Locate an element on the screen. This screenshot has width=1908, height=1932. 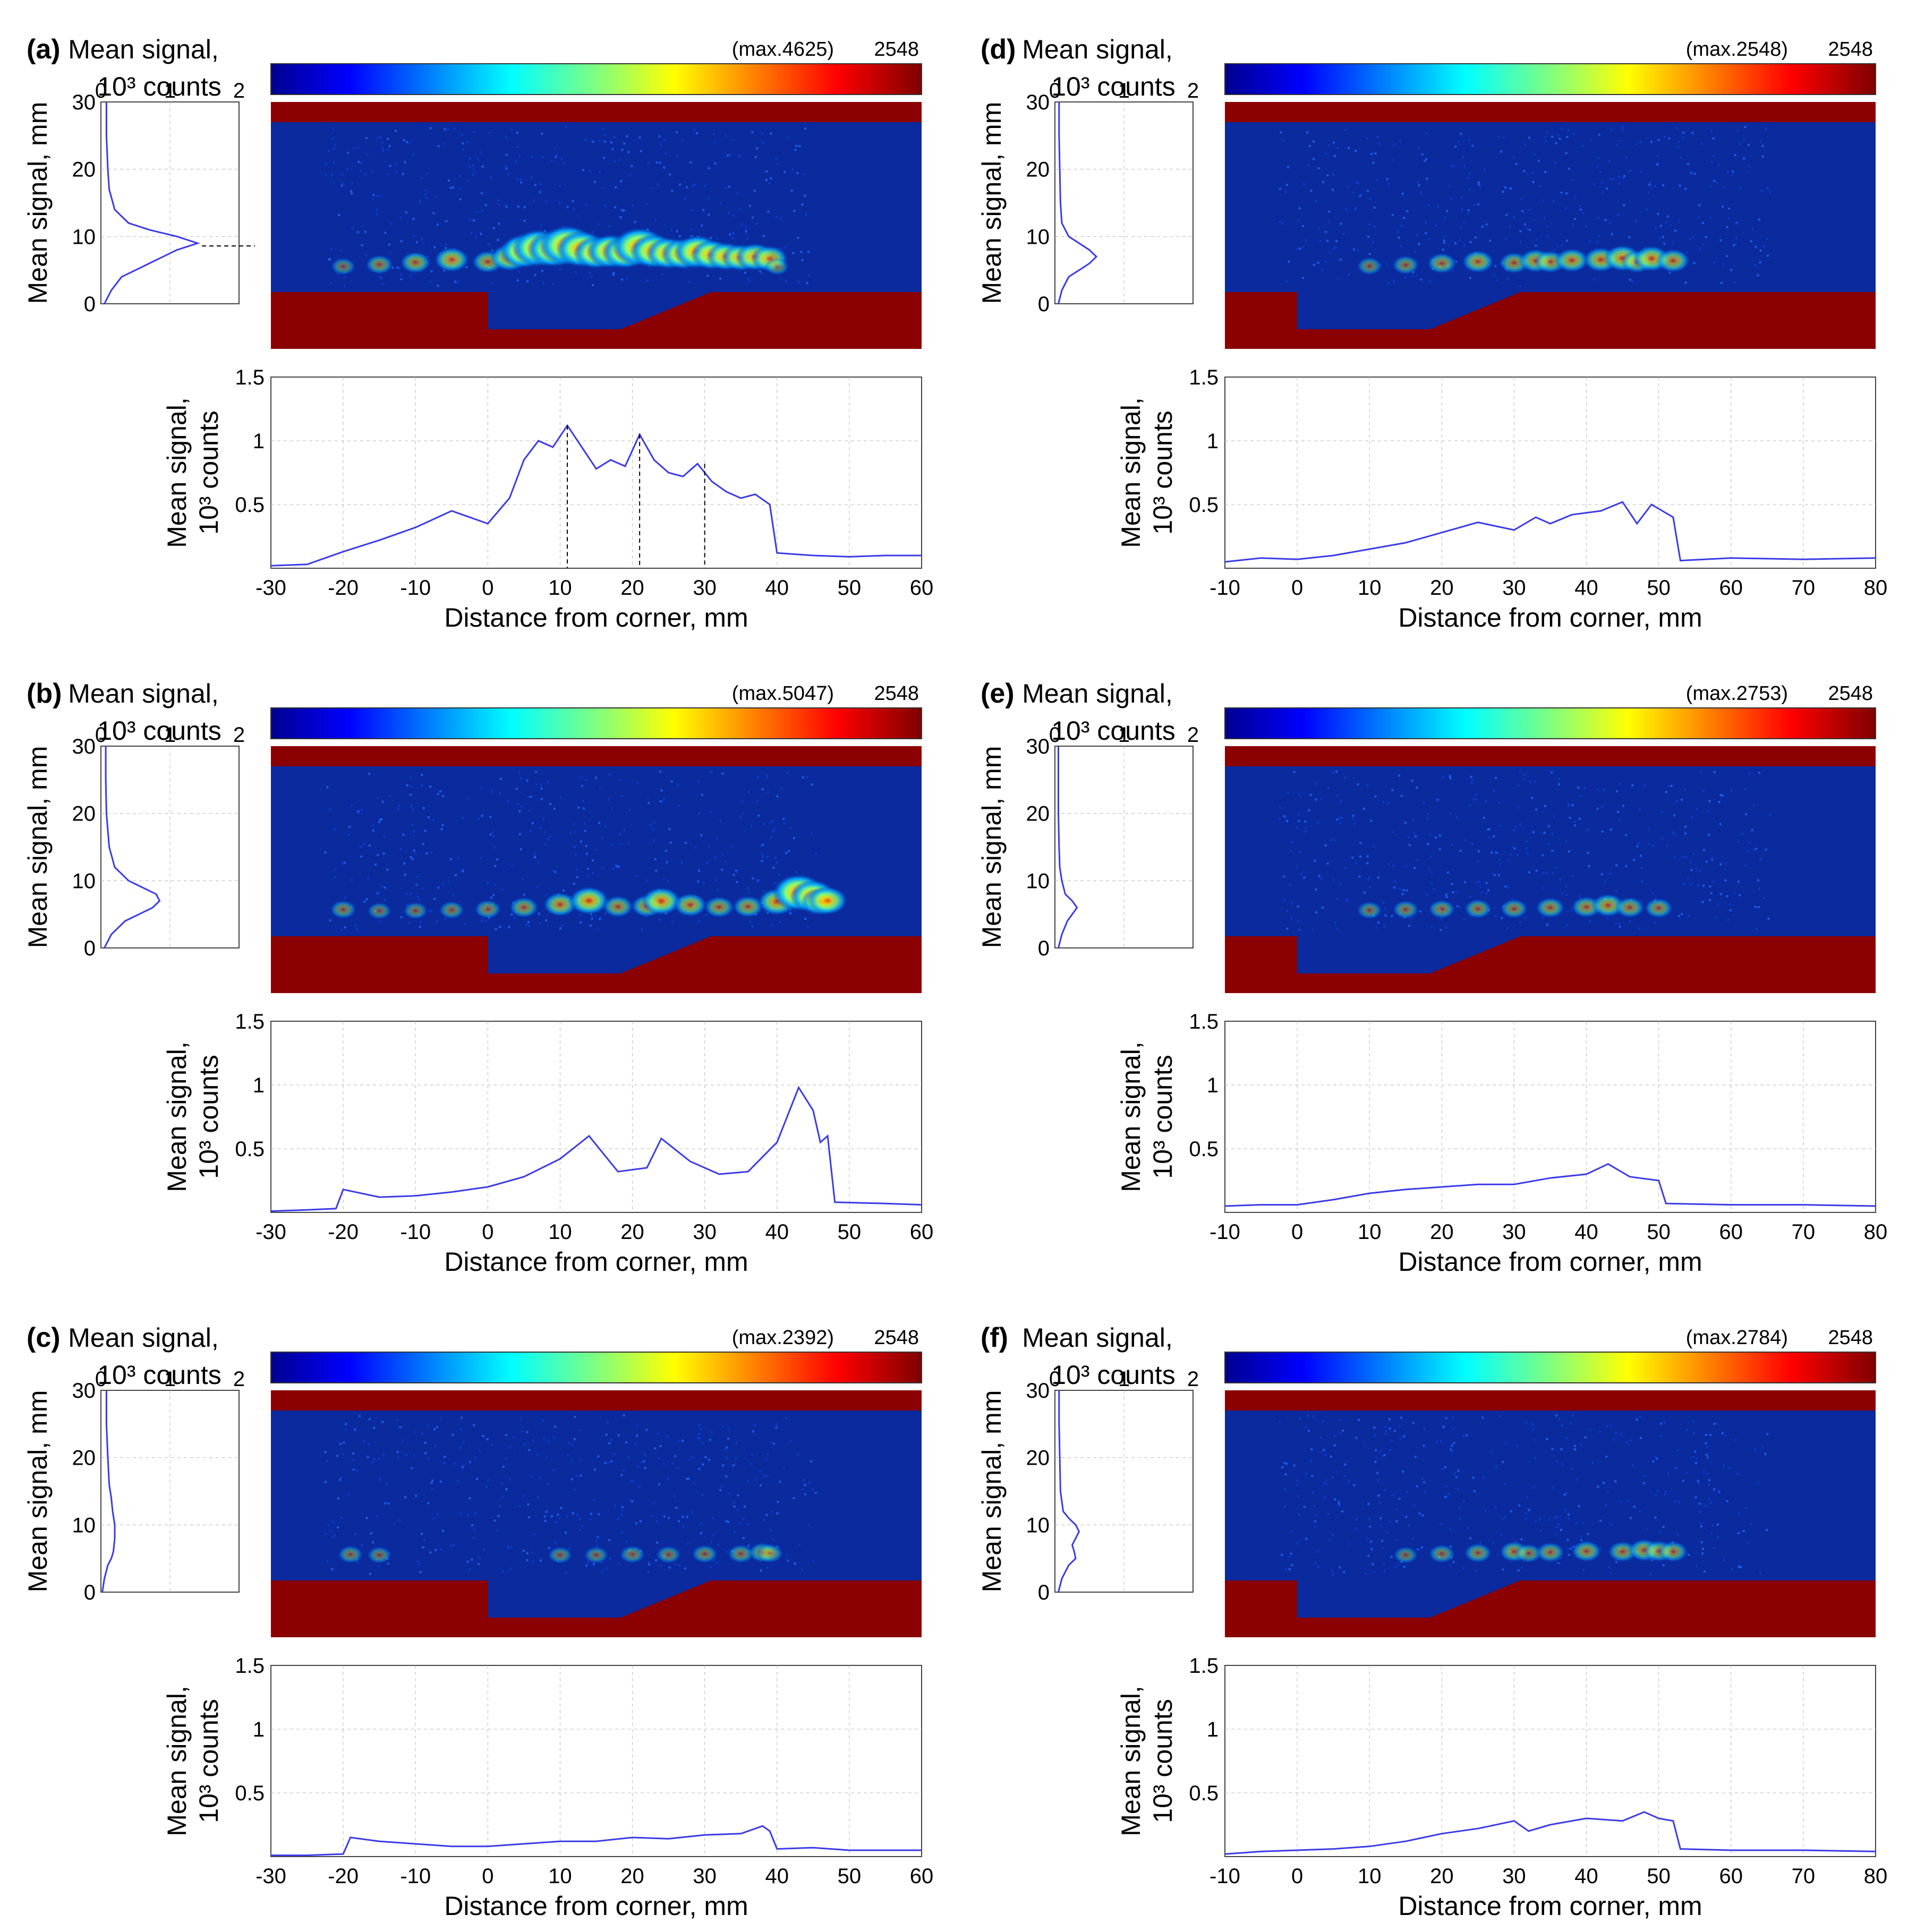
panel-label: (a) is located at coordinates (44, 49).